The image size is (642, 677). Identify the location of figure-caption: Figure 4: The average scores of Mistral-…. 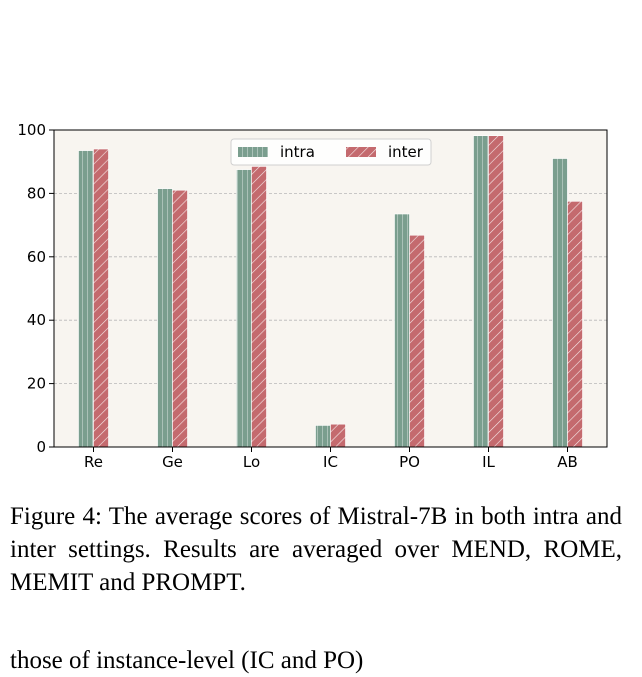
(316, 549).